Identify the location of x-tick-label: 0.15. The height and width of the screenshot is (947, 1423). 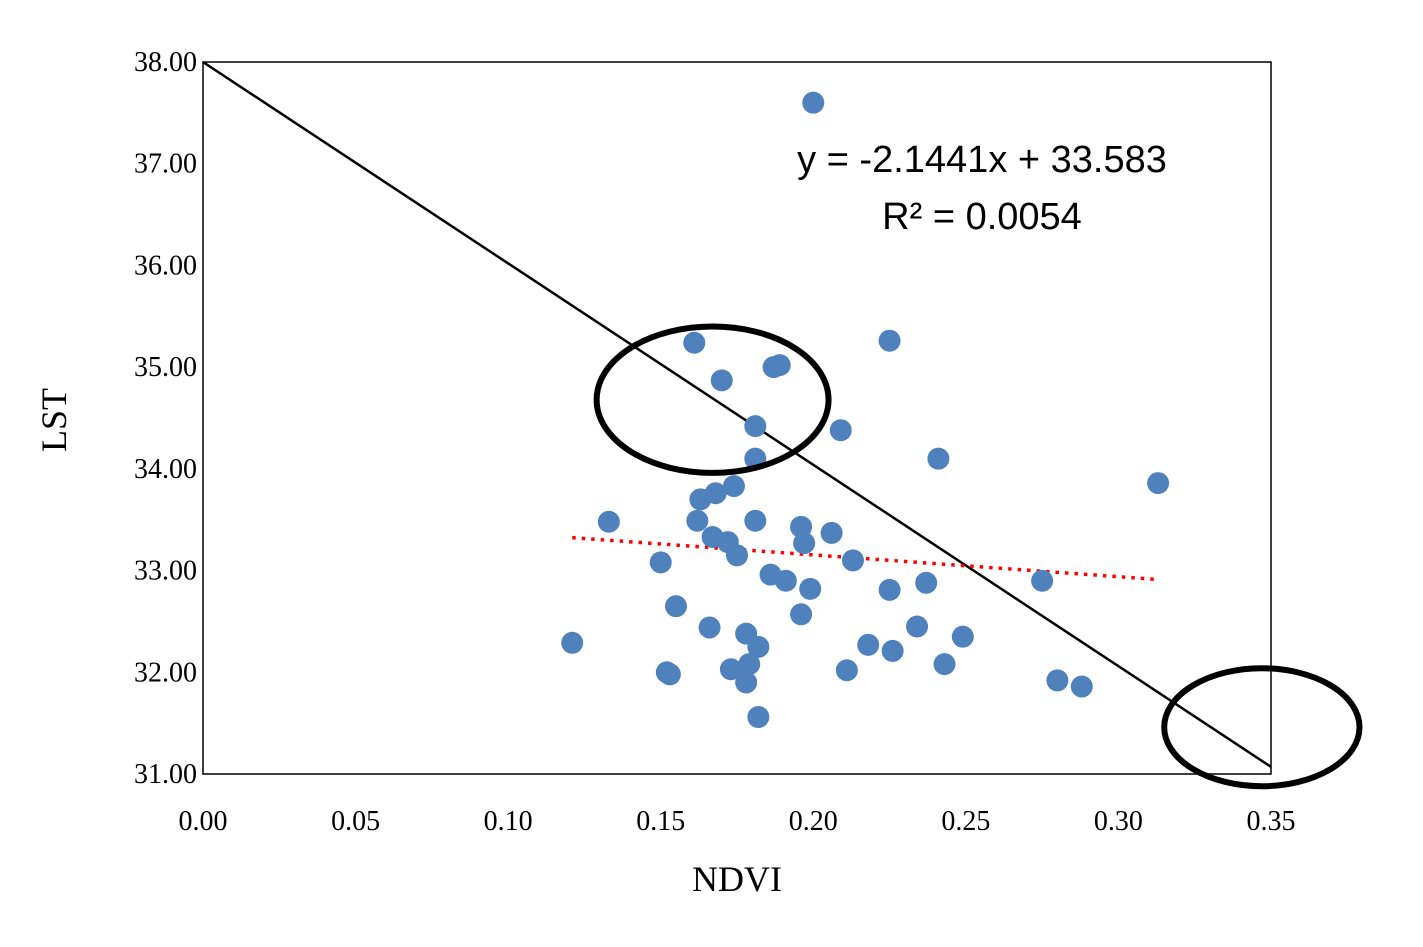
(660, 821).